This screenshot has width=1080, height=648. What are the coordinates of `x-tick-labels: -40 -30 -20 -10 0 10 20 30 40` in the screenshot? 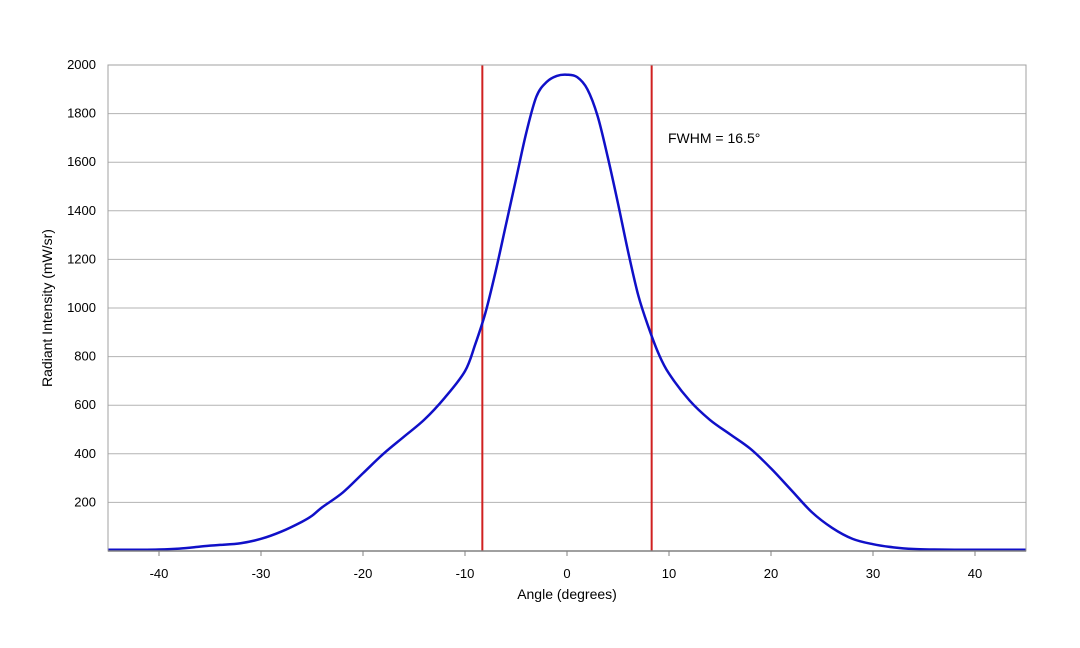 It's located at (566, 573).